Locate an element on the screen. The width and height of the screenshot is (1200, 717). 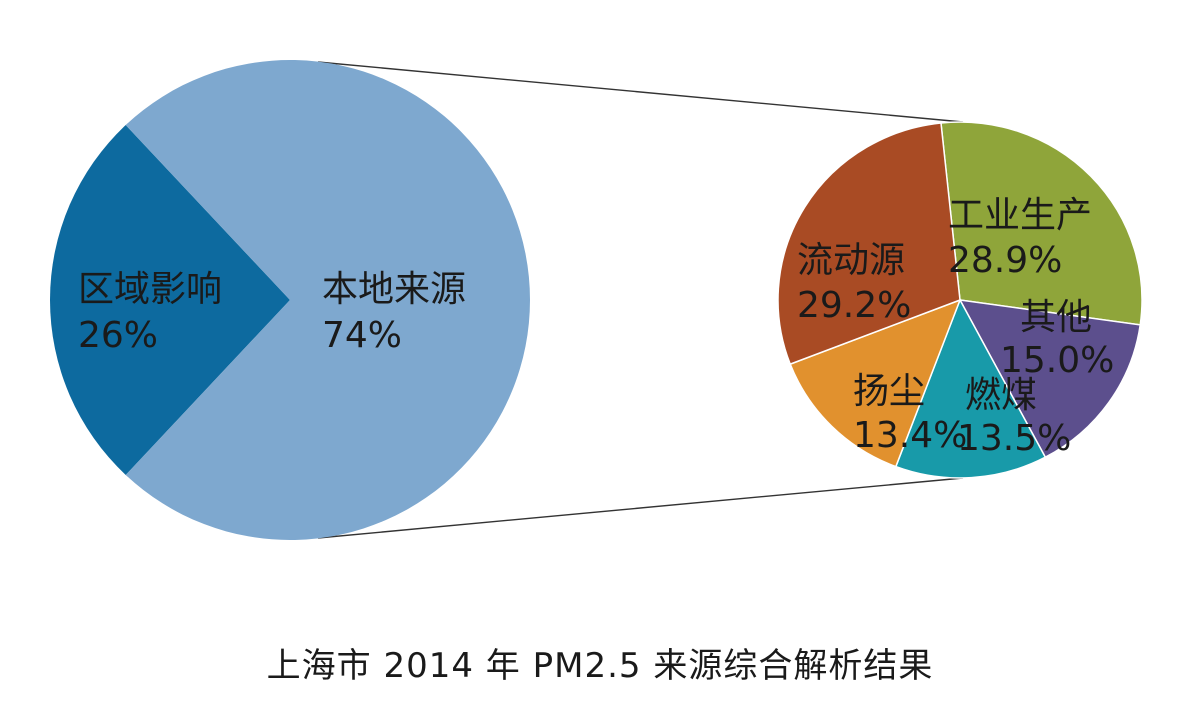
slice-value-industry: 28.9% is located at coordinates (1005, 260).